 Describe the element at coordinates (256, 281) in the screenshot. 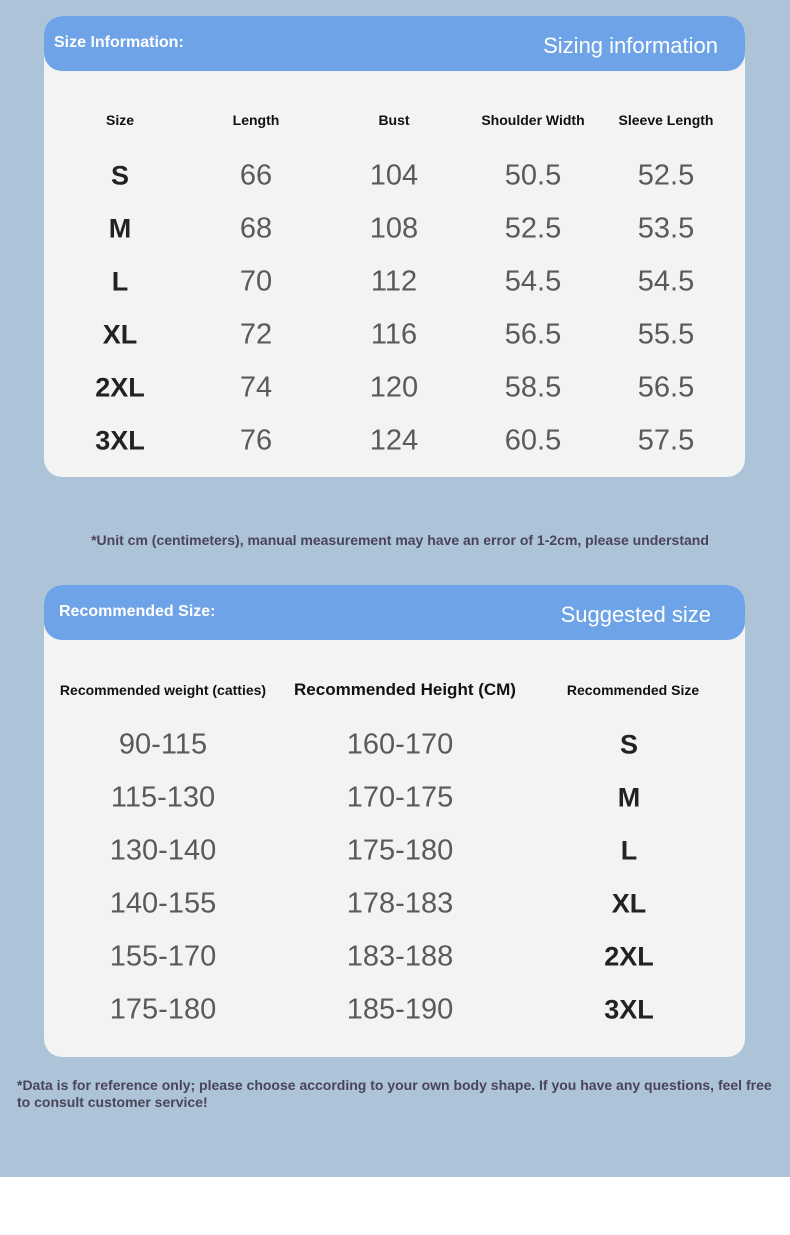

I see `measurement-value: 70` at that location.